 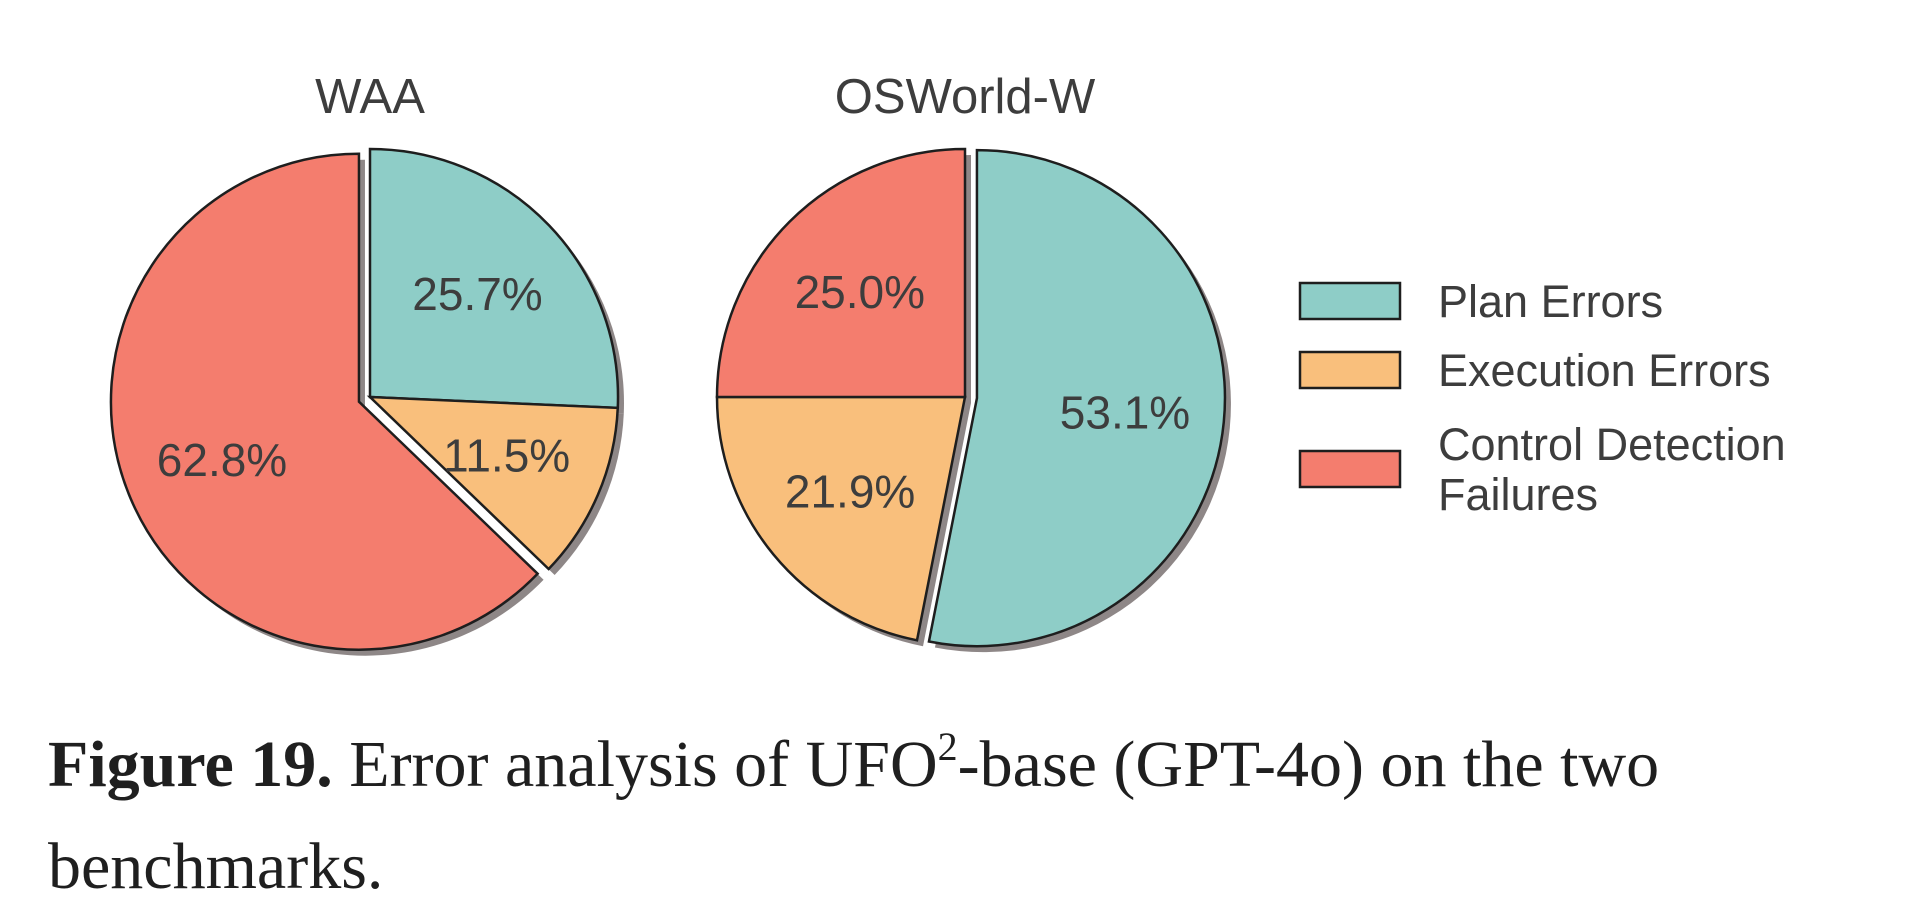 What do you see at coordinates (506, 456) in the screenshot?
I see `slice-label-execution-errors: 11.5%` at bounding box center [506, 456].